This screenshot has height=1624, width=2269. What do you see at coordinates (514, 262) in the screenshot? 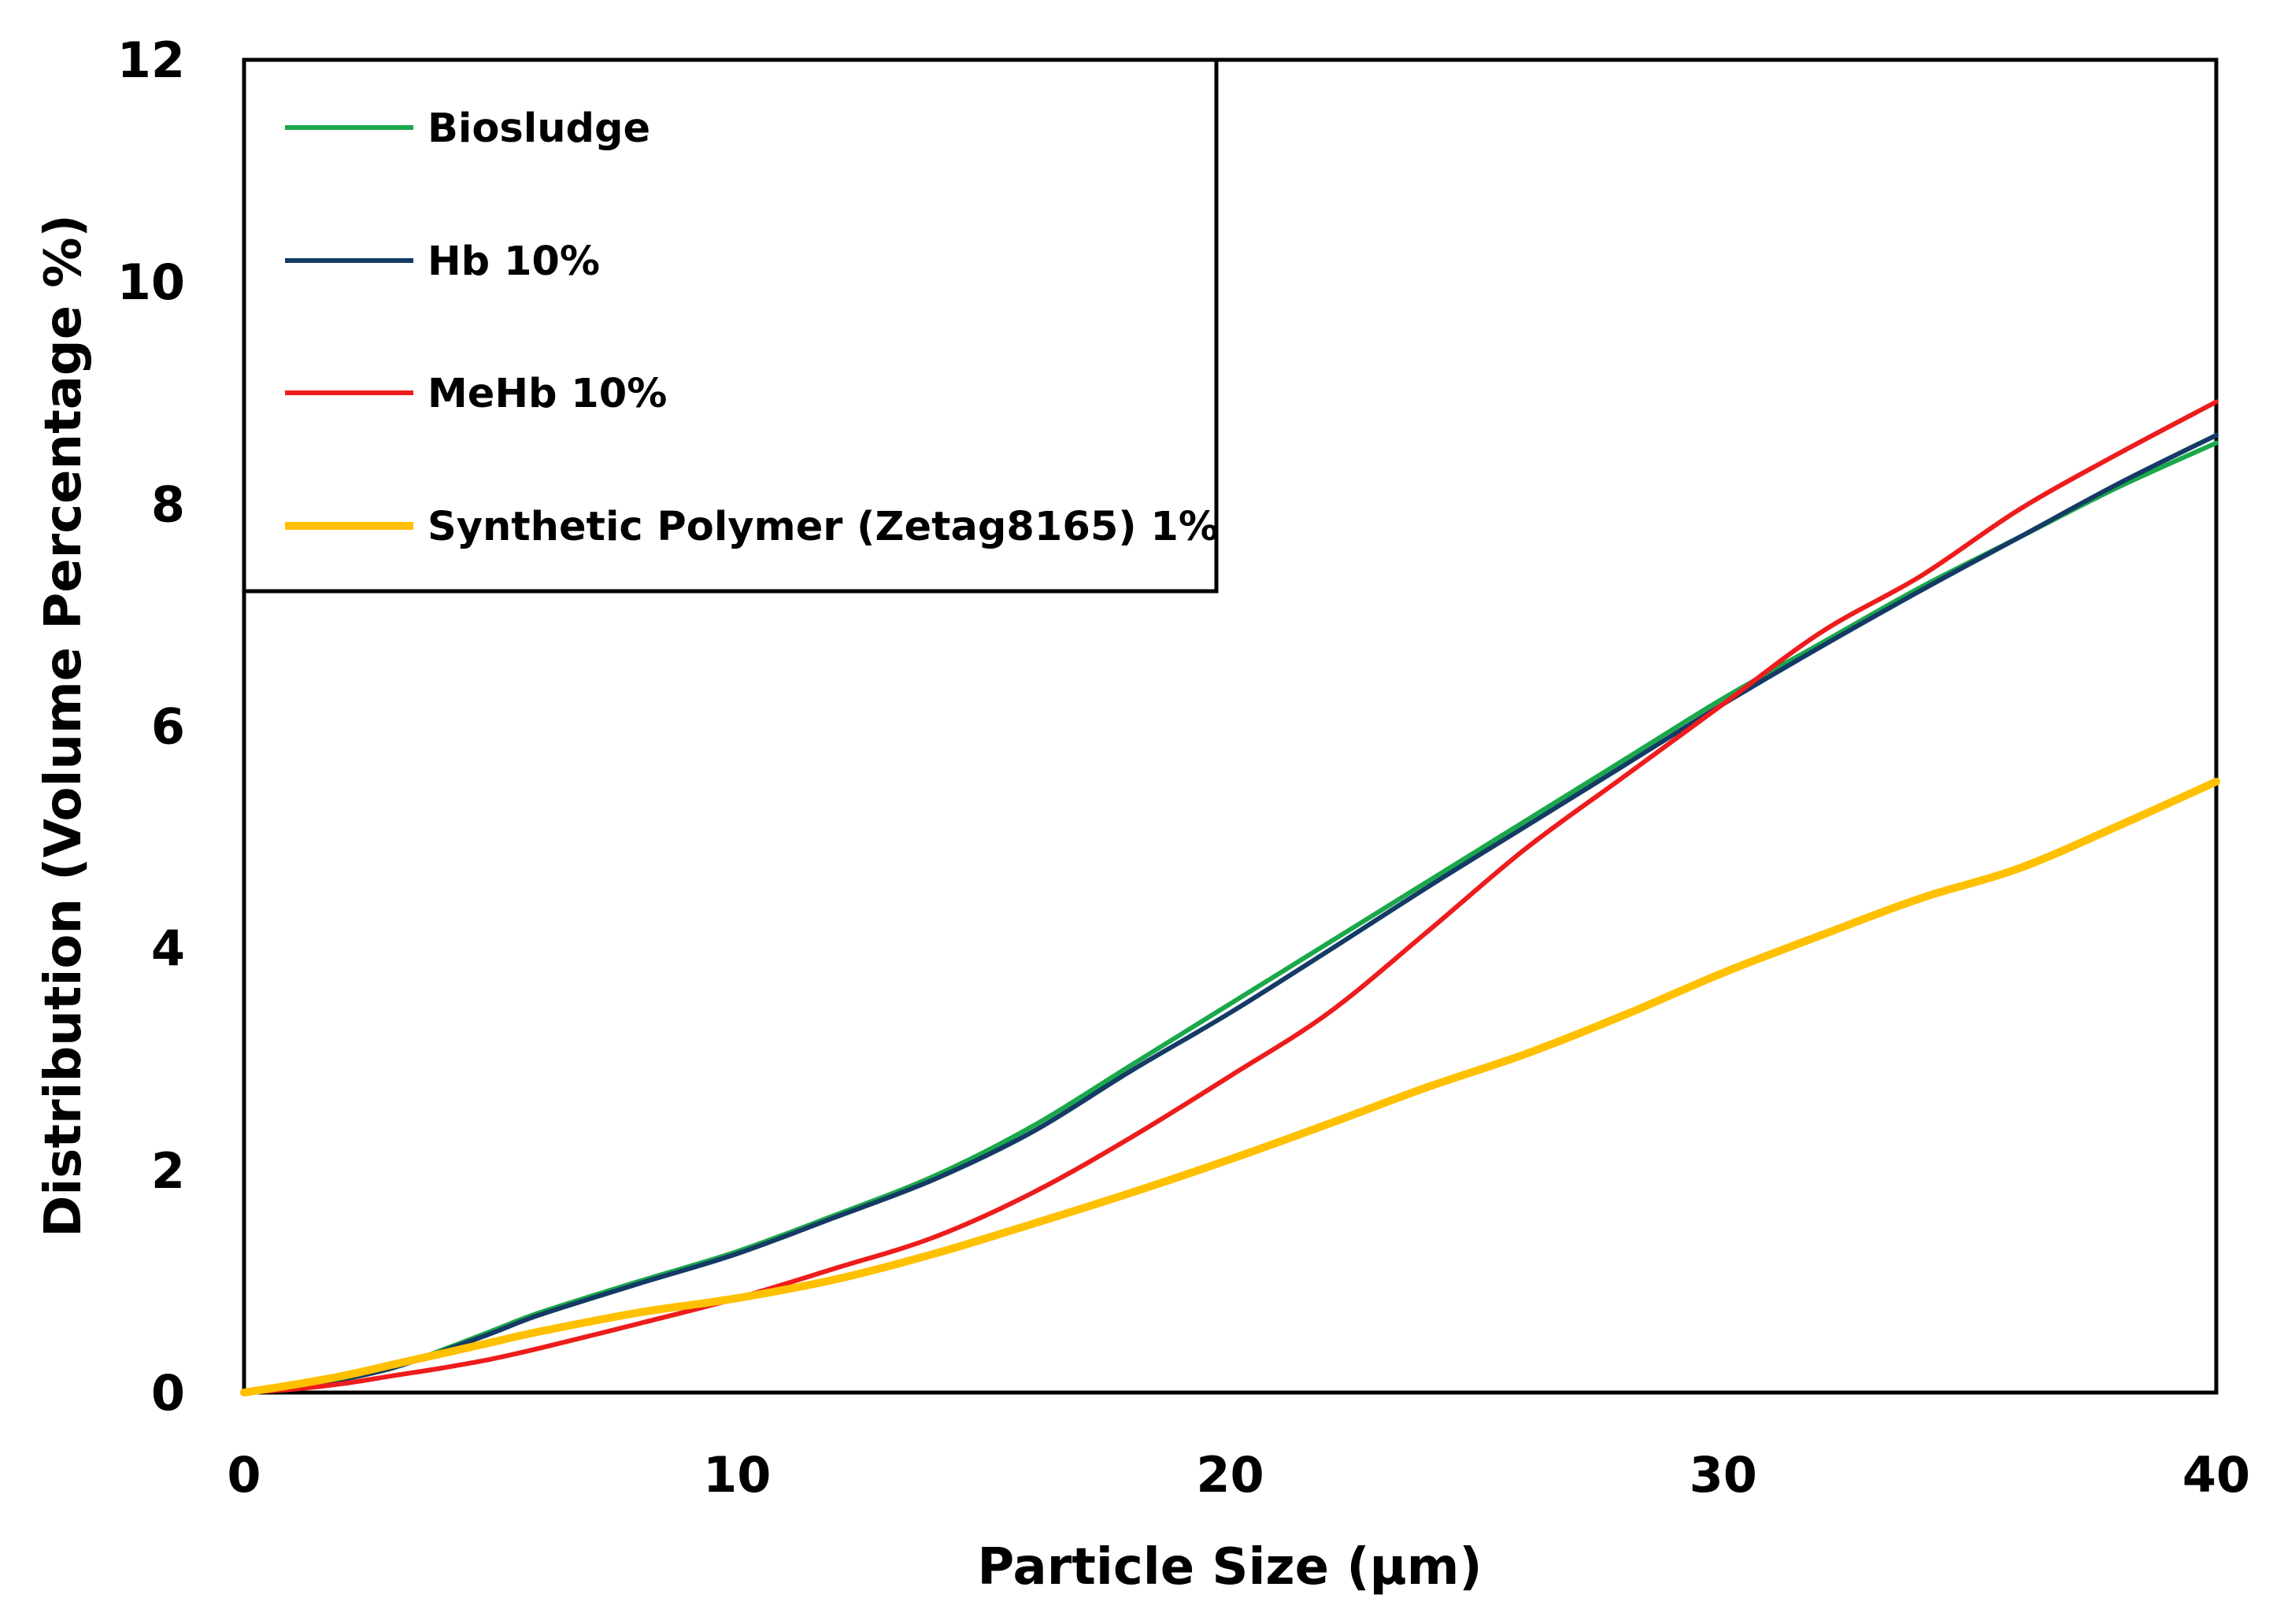
I see `legend-label-hb-10: Hb 10%` at bounding box center [514, 262].